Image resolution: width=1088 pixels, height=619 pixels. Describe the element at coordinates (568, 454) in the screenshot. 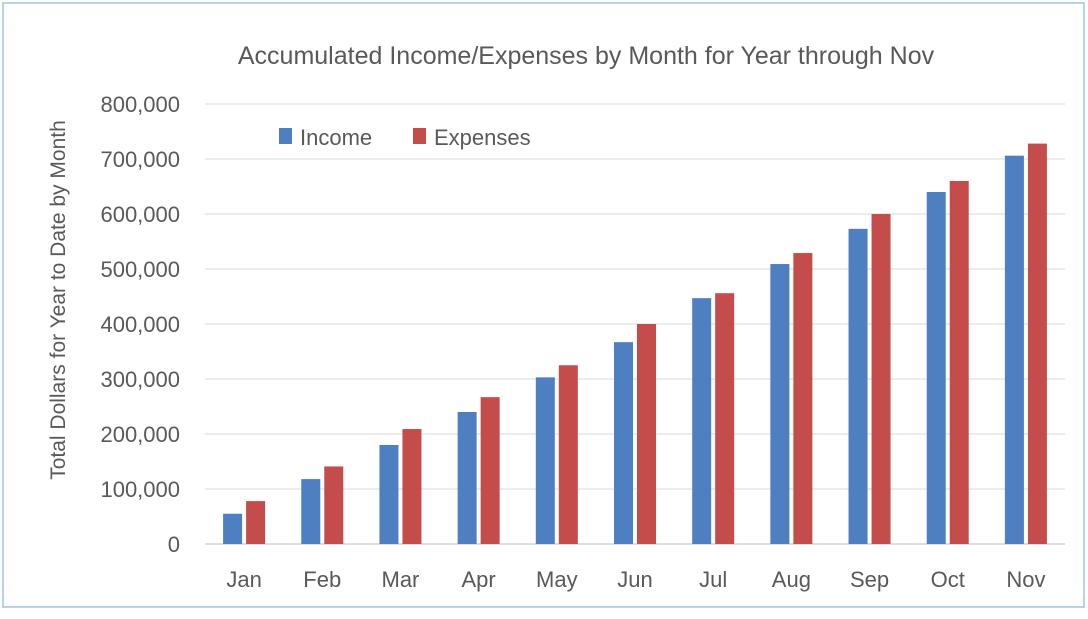

I see `expenses-bar-may` at that location.